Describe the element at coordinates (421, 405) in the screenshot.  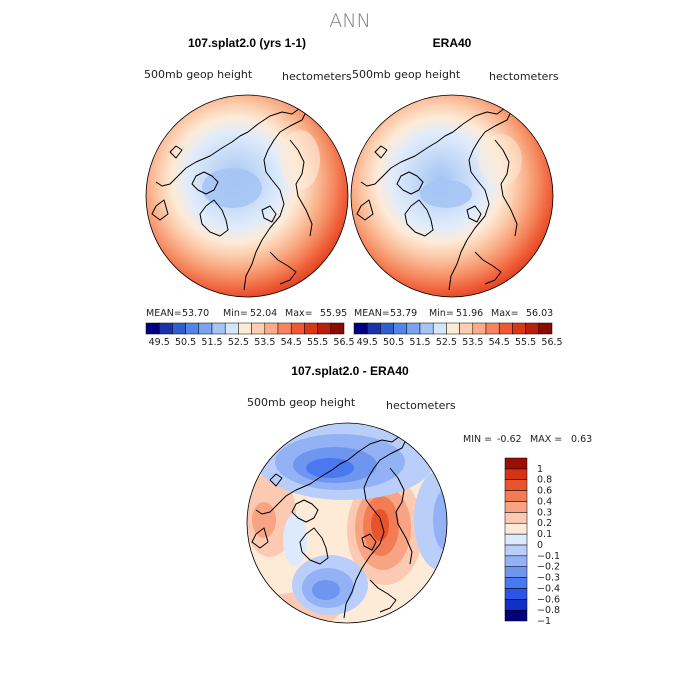
I see `panel-diff-units: hectometers` at that location.